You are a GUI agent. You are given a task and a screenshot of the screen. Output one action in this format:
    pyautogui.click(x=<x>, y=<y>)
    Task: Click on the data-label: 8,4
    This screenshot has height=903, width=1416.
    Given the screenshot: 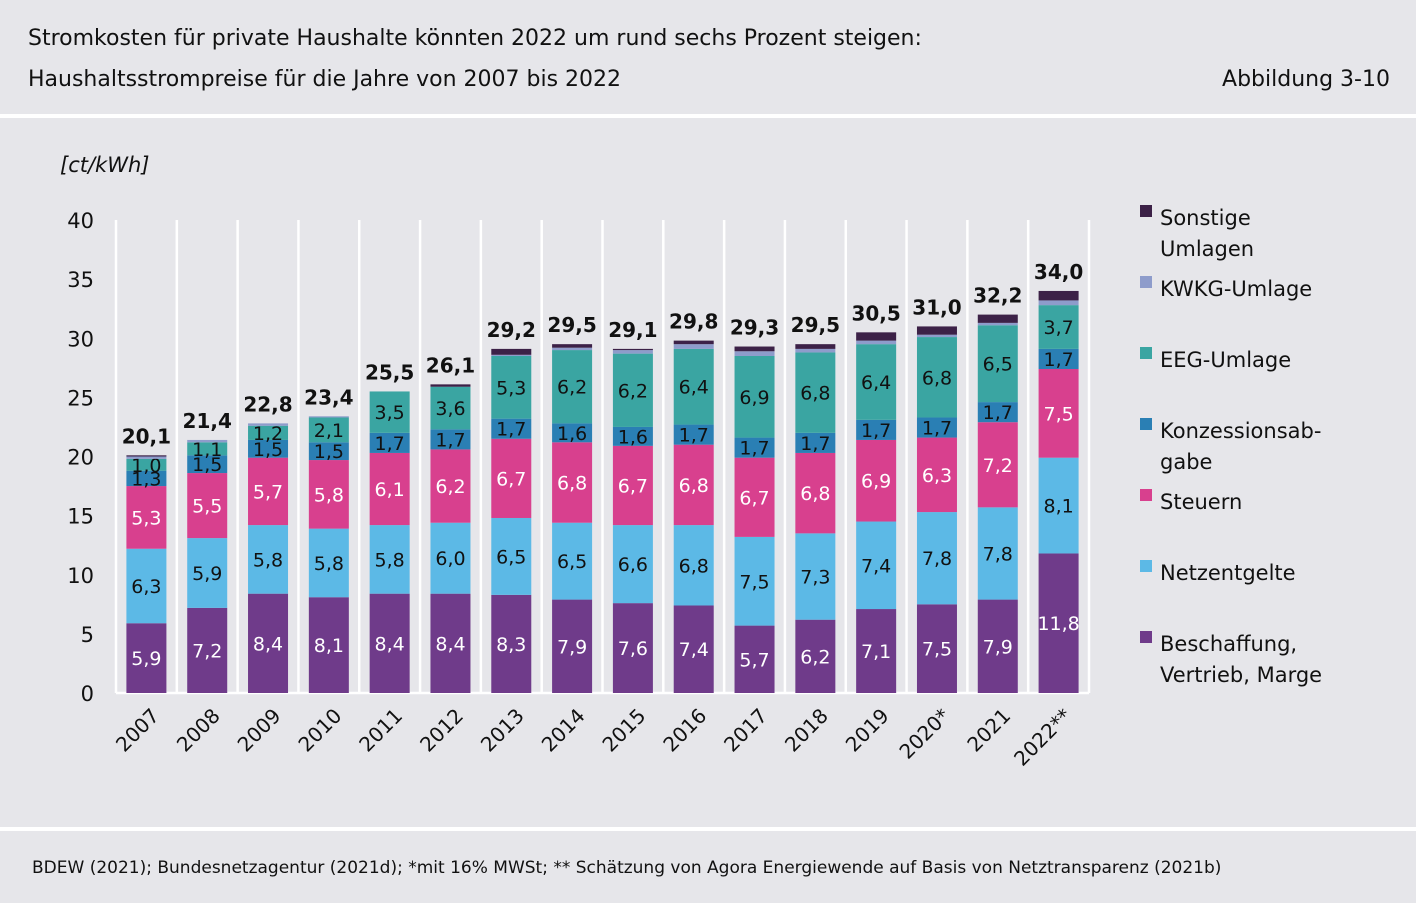 What is the action you would take?
    pyautogui.click(x=268, y=644)
    